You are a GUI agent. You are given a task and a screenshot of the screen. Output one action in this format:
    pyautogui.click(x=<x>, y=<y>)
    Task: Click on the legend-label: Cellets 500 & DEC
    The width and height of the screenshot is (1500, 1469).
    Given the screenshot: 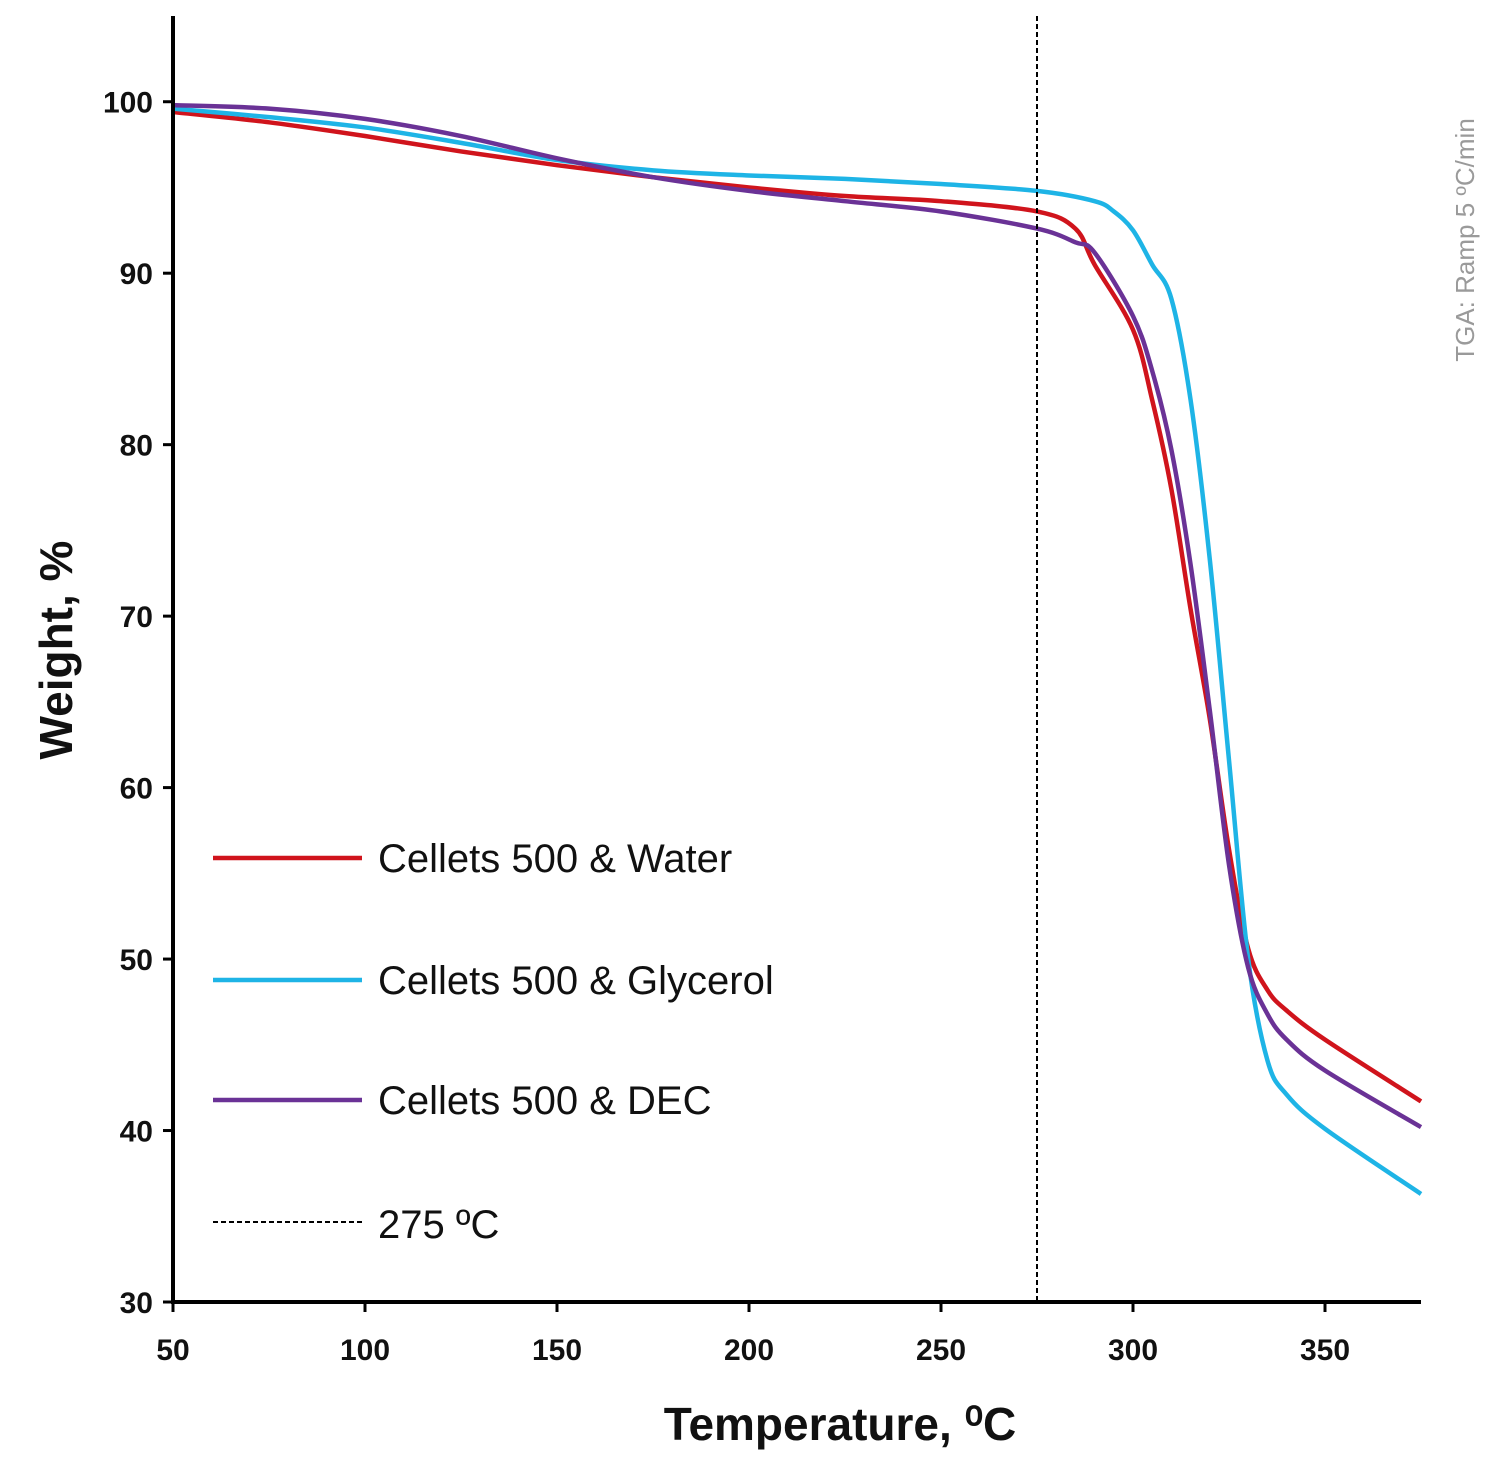 What is the action you would take?
    pyautogui.click(x=544, y=1101)
    